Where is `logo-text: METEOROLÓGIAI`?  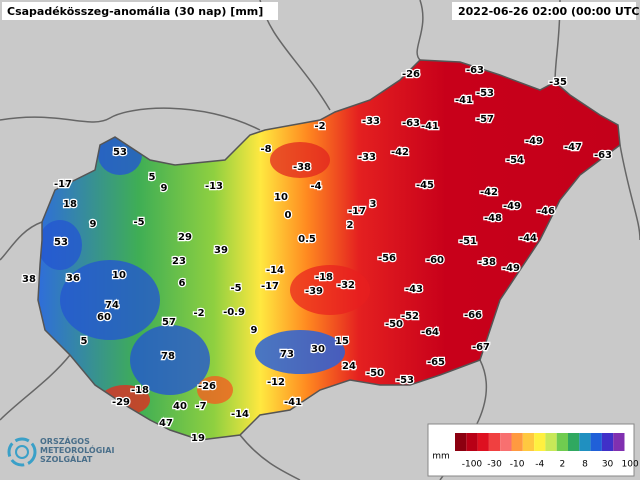
logo-text: METEOROLÓGIAI is located at coordinates (77, 449).